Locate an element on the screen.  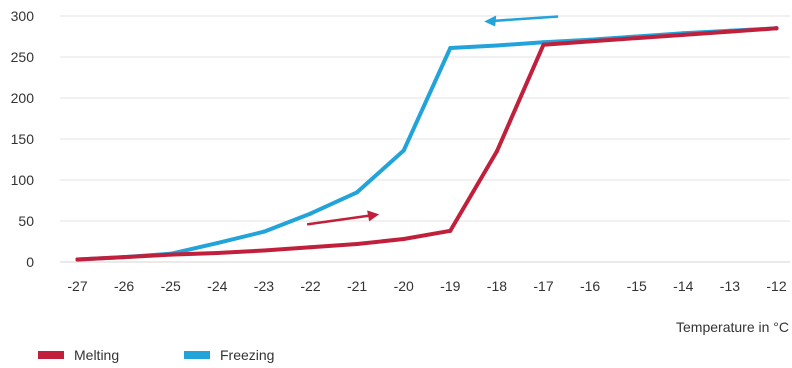
x-tick-label: -12 is located at coordinates (776, 286).